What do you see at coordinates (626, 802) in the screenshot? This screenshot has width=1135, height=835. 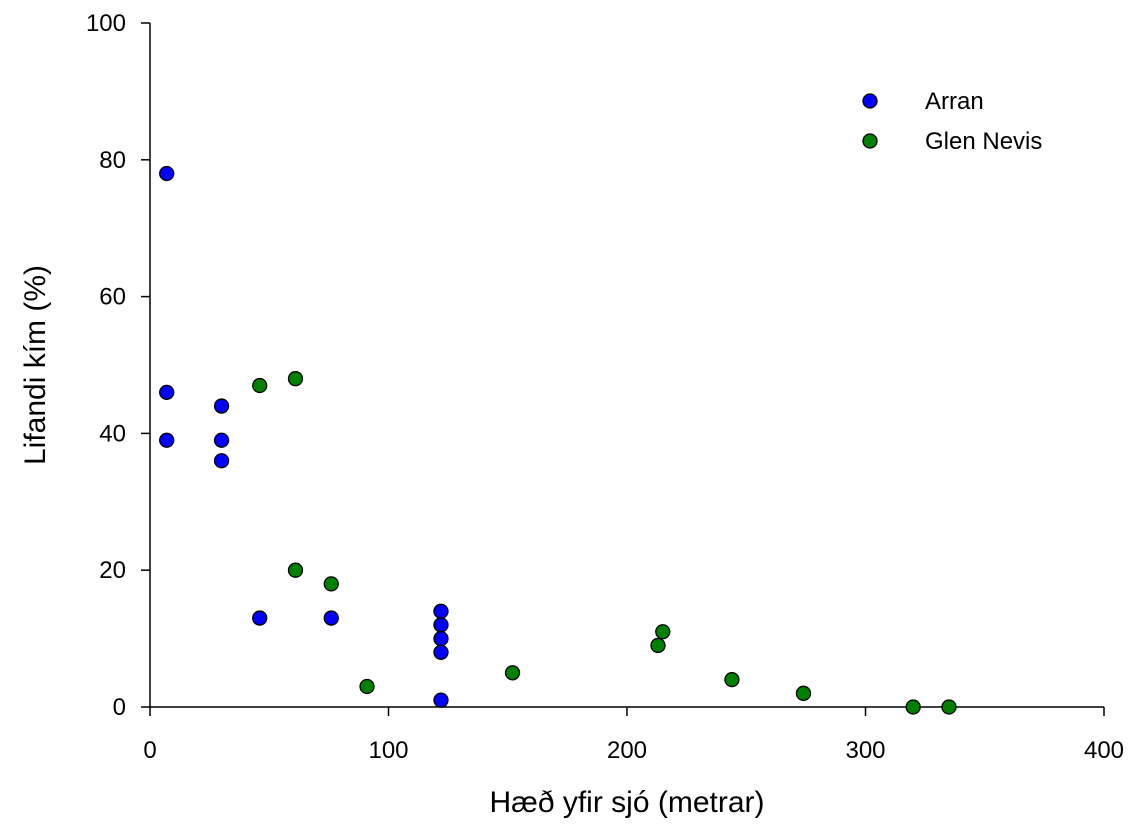 I see `x-axis-title: Hæð yfir sjó (metrar)` at bounding box center [626, 802].